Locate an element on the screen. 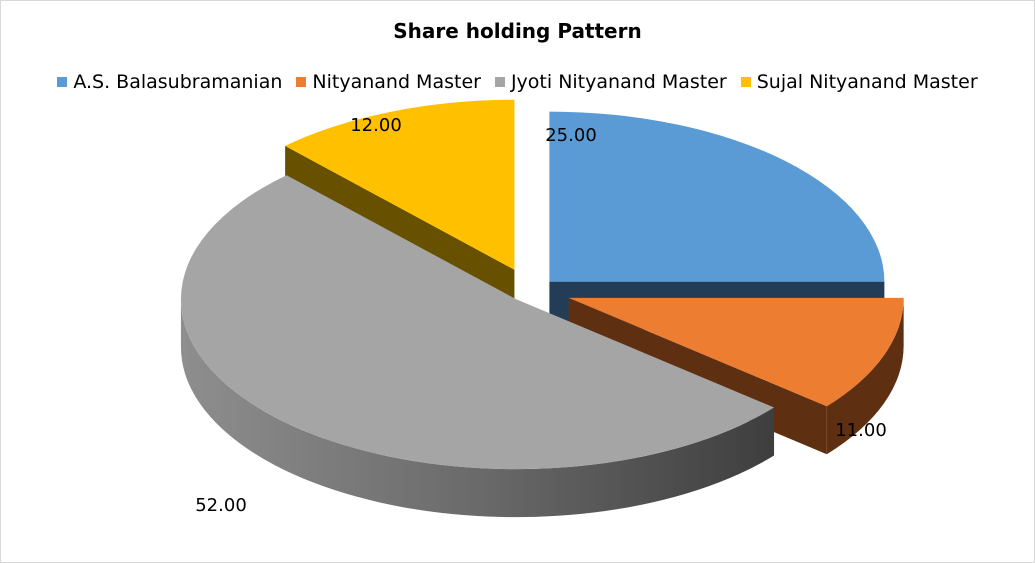  legend-swatch-balasubramanian is located at coordinates (62, 82).